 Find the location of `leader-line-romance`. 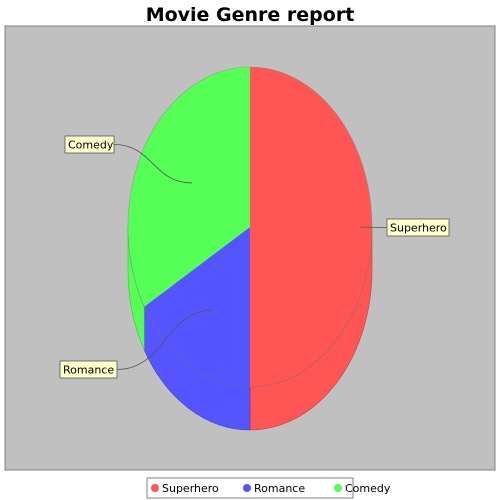

leader-line-romance is located at coordinates (165, 339).